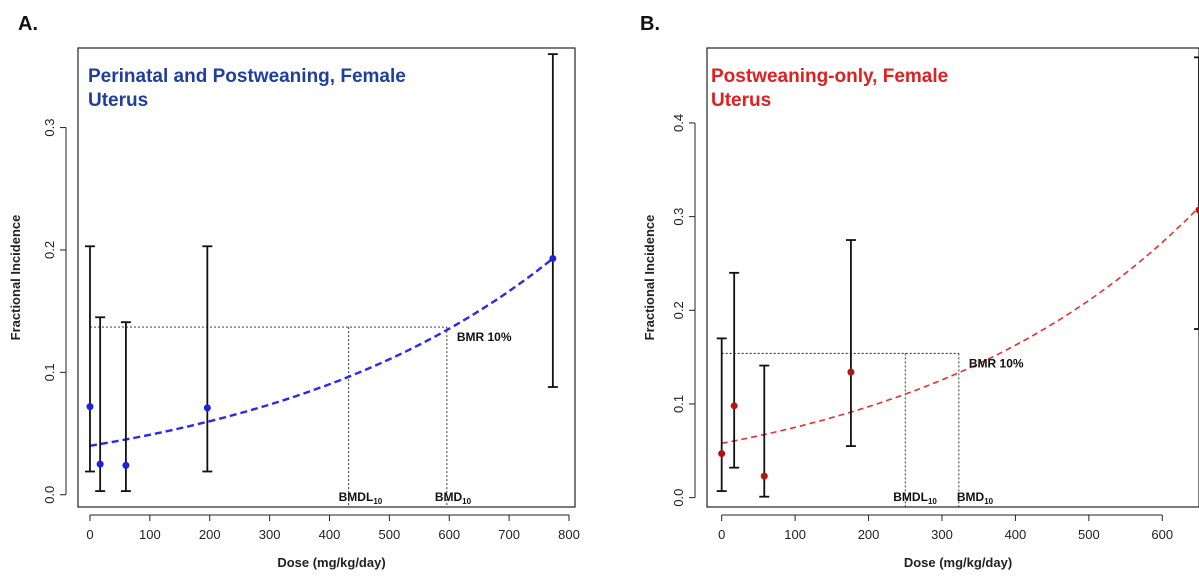 The width and height of the screenshot is (1199, 583). Describe the element at coordinates (569, 534) in the screenshot. I see `x-tick-label: 800` at that location.